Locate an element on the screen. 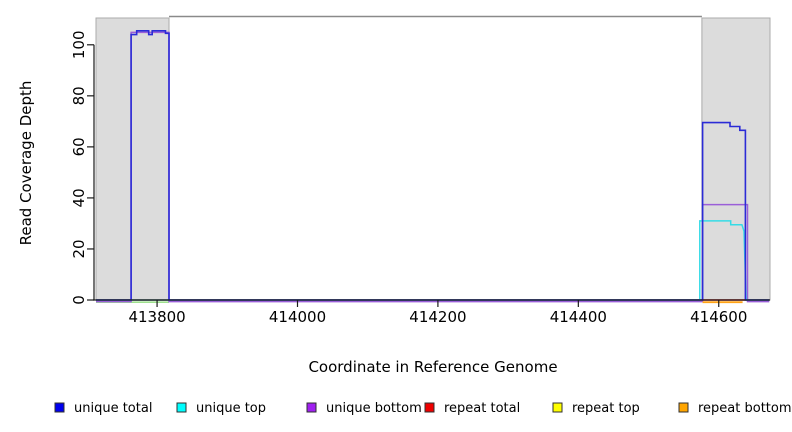 Image resolution: width=792 pixels, height=432 pixels. legend-swatch-repeat-bottom is located at coordinates (683, 407).